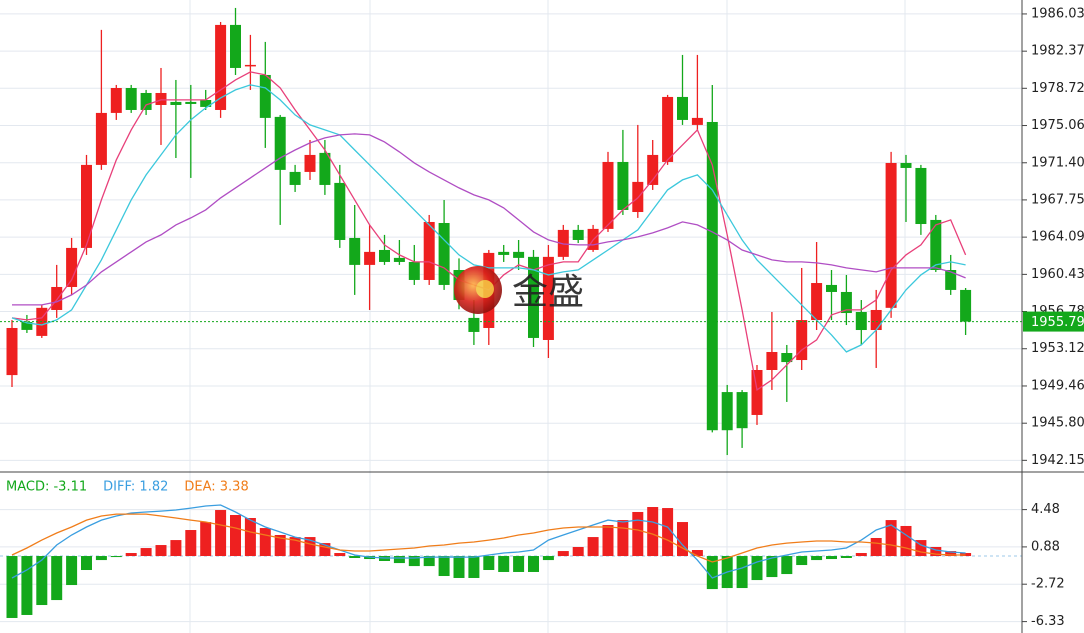 This screenshot has height=633, width=1084. What do you see at coordinates (1057, 423) in the screenshot?
I see `y-tick-label: 1945.80` at bounding box center [1057, 423].